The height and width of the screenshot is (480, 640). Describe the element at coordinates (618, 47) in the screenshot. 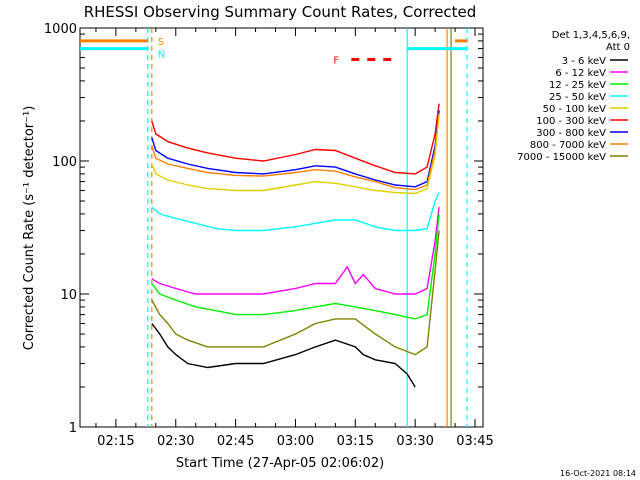

I see `legend-header: Att 0` at that location.